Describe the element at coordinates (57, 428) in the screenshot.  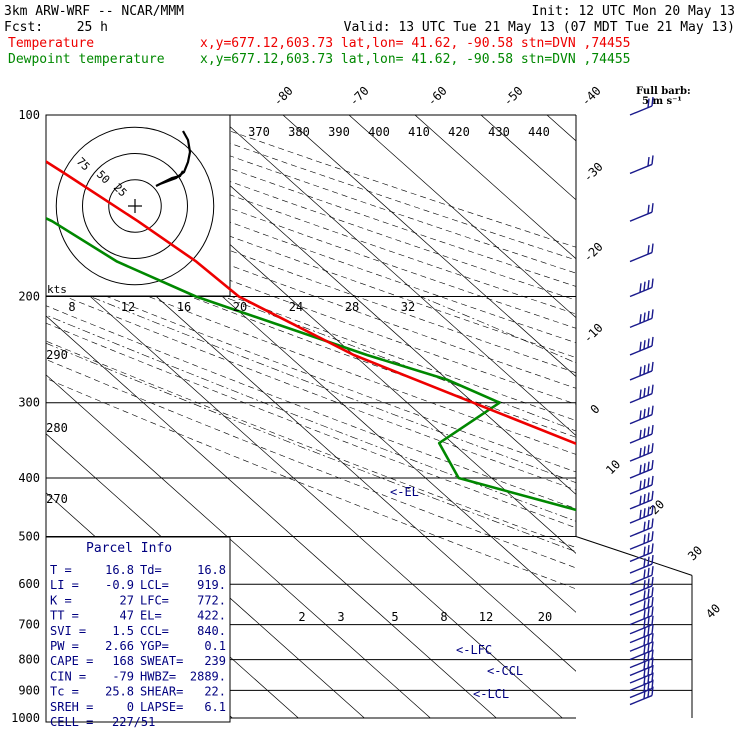
I see `theta-left-label: 280` at that location.